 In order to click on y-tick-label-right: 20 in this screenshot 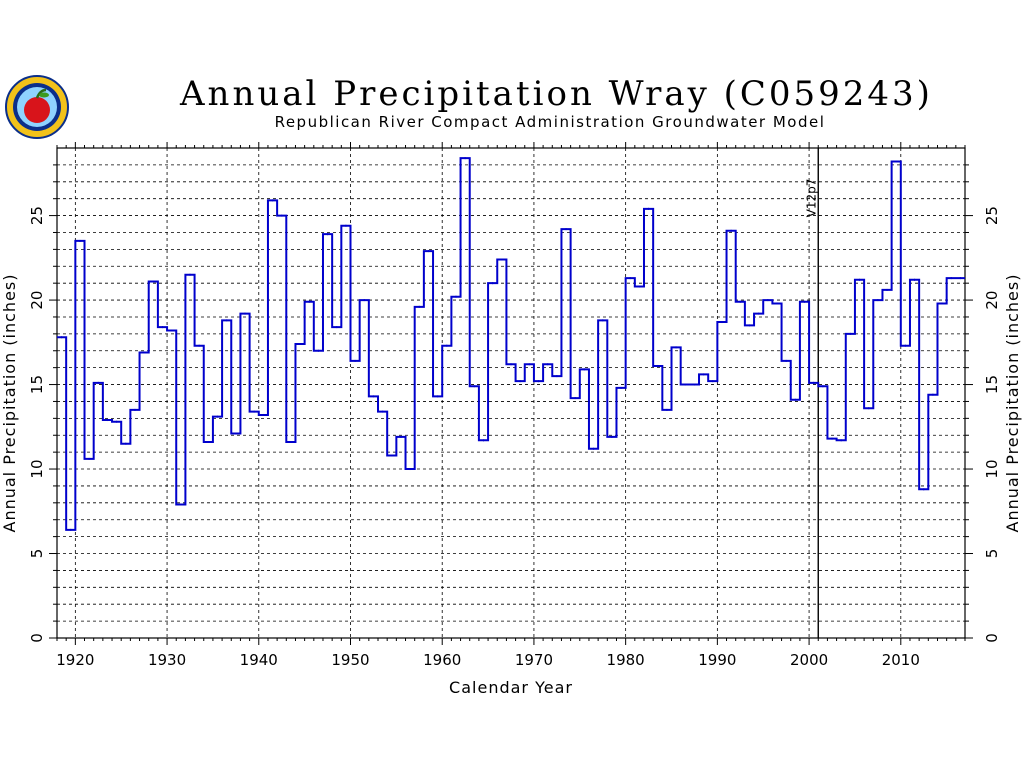, I will do `click(992, 300)`.